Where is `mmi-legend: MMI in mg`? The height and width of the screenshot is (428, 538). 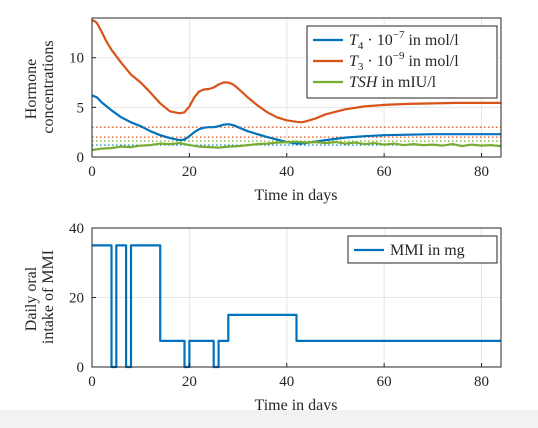
mmi-legend: MMI in mg is located at coordinates (422, 249).